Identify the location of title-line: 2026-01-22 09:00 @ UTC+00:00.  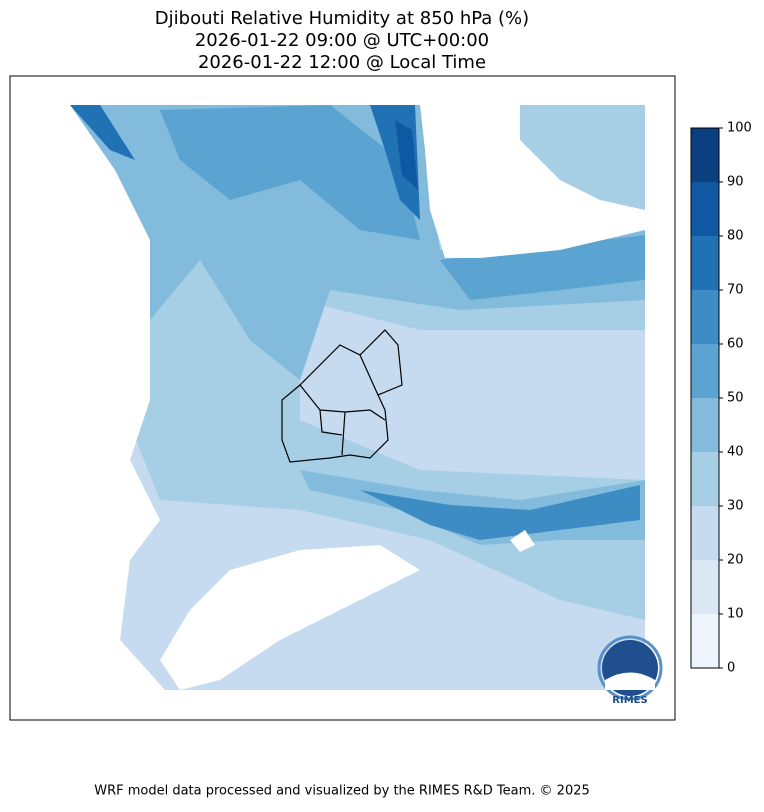
(342, 40).